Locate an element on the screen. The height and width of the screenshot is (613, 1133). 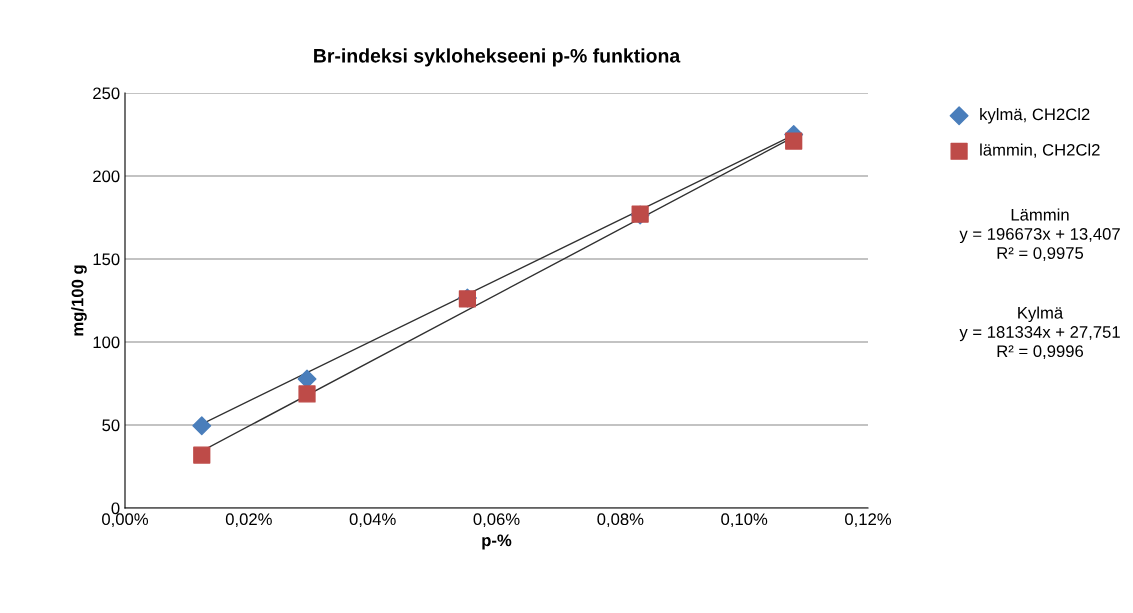
x-tick-label: 0,00% is located at coordinates (125, 520).